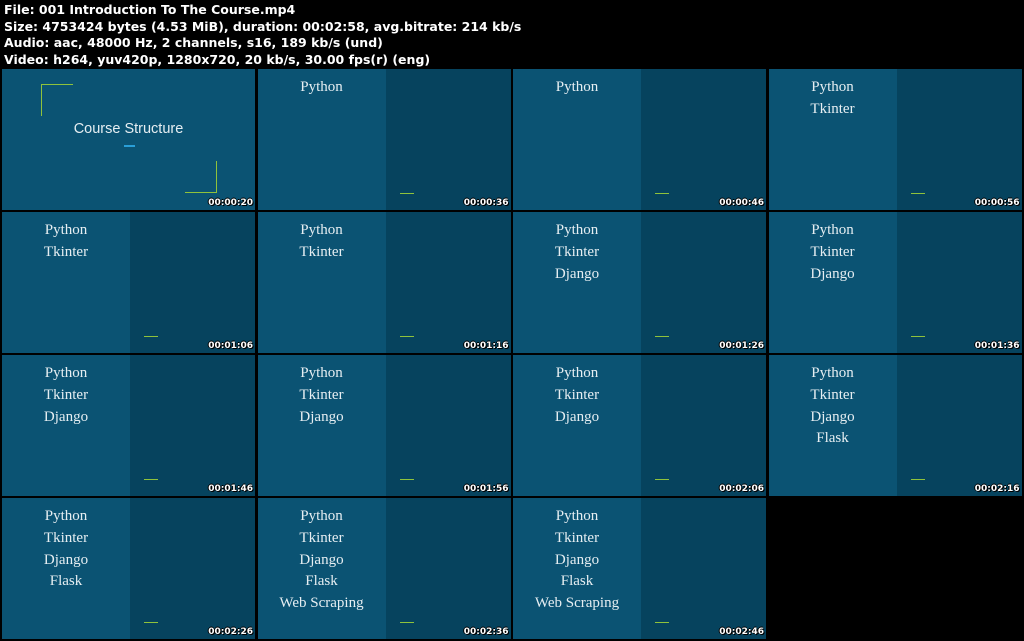 This screenshot has width=1024, height=641. Describe the element at coordinates (486, 346) in the screenshot. I see `thumbnail-timestamp: 00:01:16` at that location.